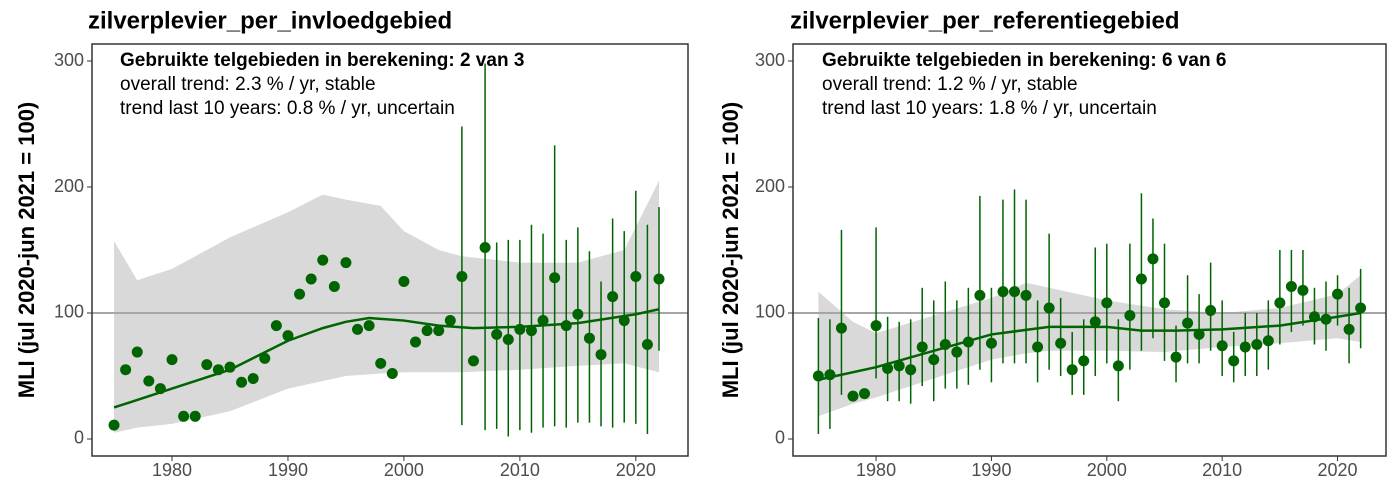 The width and height of the screenshot is (1394, 489). Describe the element at coordinates (520, 470) in the screenshot. I see `x-tick-label: 2010` at that location.